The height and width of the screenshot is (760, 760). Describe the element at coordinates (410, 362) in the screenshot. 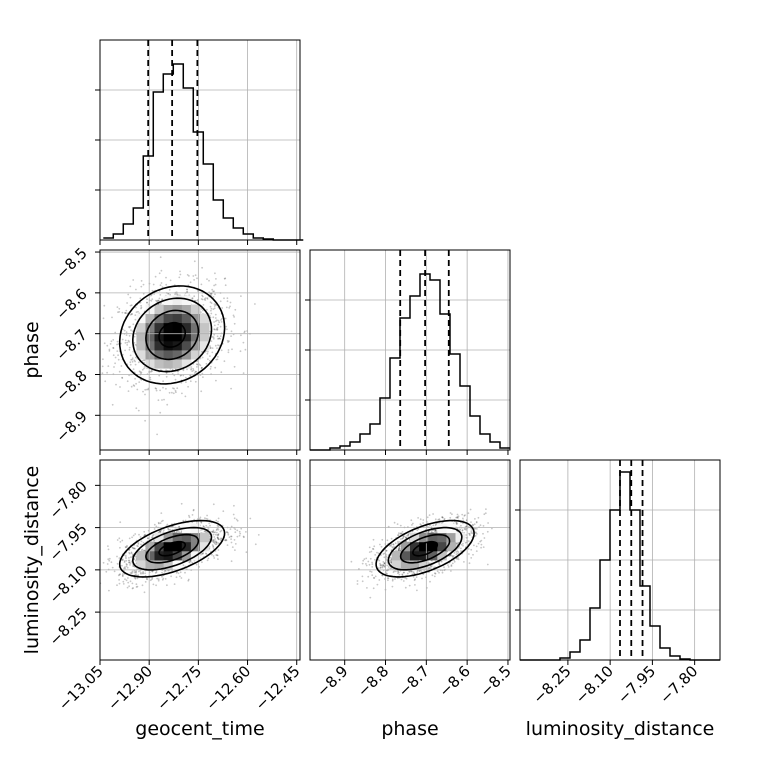

I see `histogram-phase` at that location.